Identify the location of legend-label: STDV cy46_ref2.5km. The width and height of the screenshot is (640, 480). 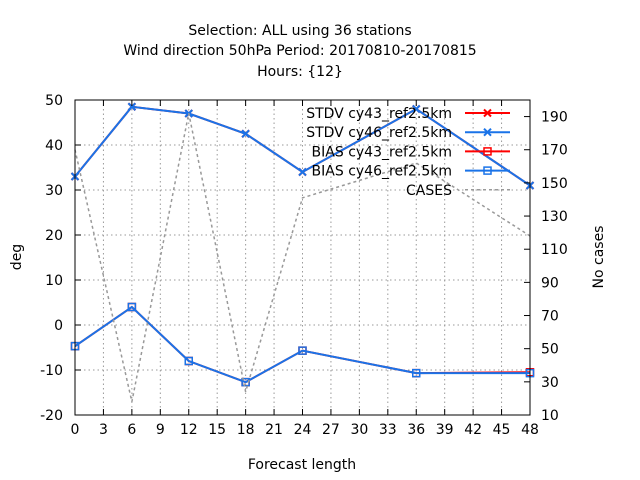
(379, 133).